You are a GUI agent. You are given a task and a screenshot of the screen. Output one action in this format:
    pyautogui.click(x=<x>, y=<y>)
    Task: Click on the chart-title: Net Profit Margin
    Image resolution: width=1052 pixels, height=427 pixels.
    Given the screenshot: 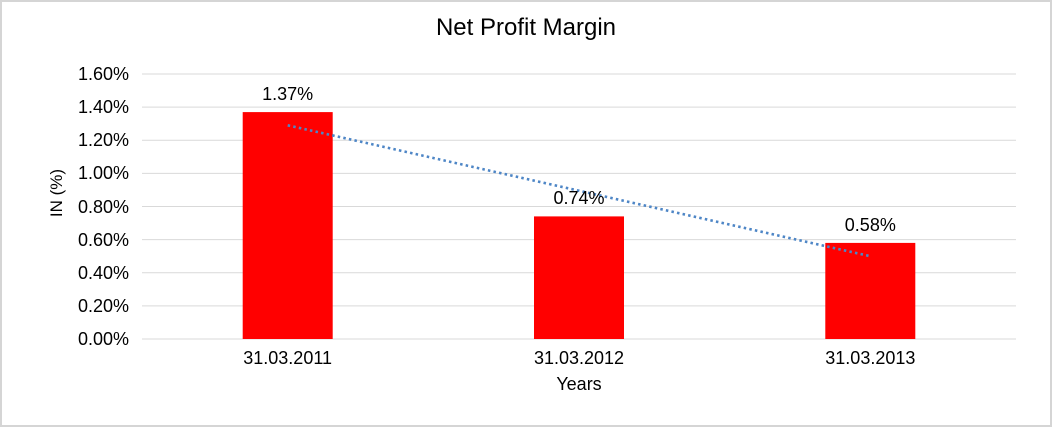 What is the action you would take?
    pyautogui.click(x=526, y=27)
    